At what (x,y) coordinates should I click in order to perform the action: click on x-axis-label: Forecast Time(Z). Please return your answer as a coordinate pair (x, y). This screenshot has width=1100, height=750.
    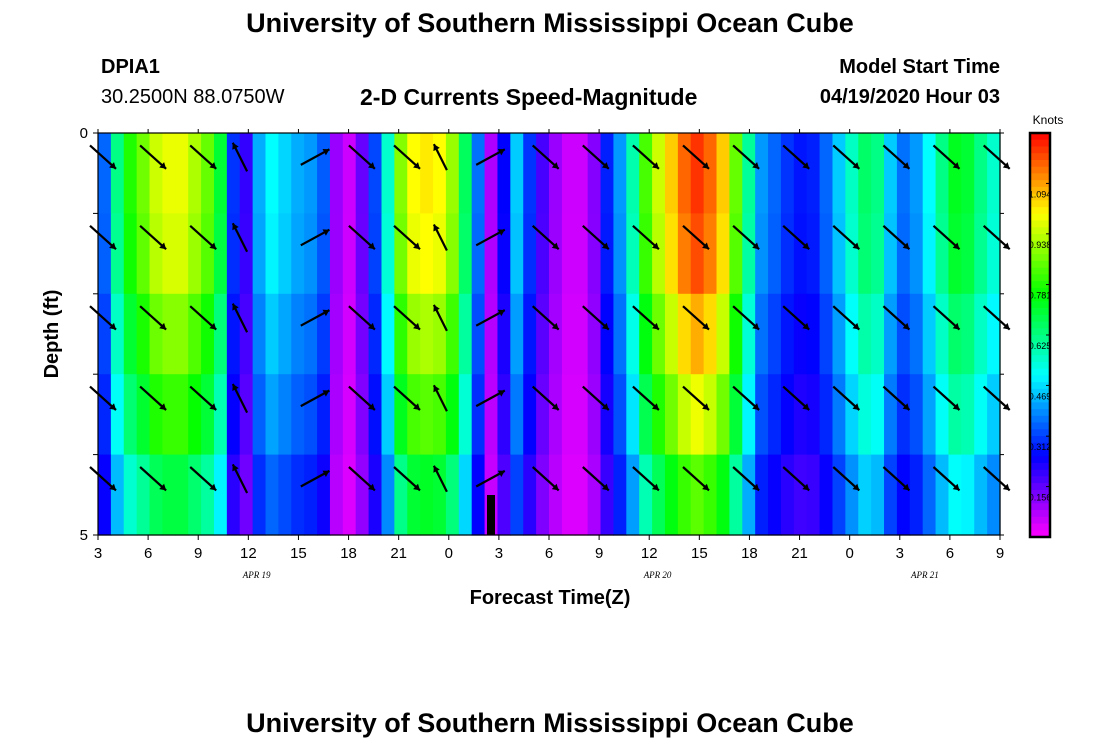
    Looking at the image, I should click on (550, 598).